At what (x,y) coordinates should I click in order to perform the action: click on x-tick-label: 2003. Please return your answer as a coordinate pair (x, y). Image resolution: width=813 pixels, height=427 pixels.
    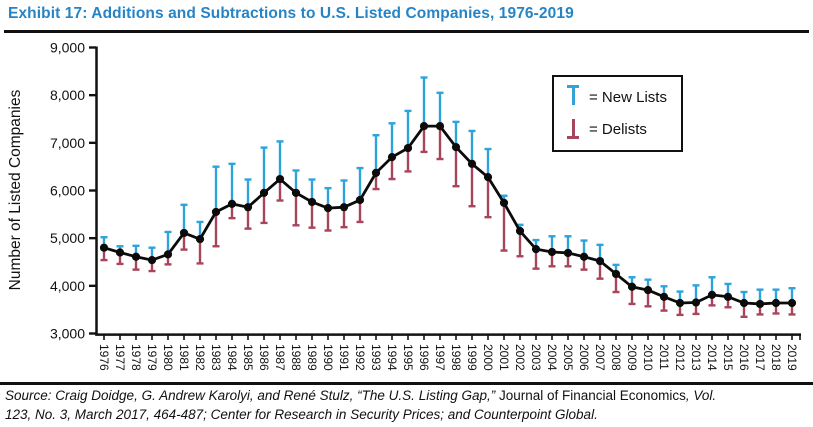
    Looking at the image, I should click on (536, 357).